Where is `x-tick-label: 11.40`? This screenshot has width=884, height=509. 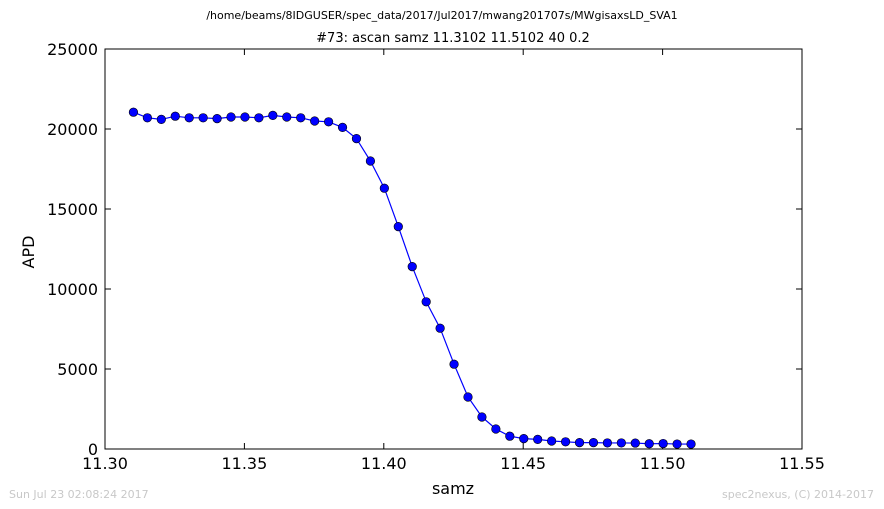
x-tick-label: 11.40 is located at coordinates (384, 463).